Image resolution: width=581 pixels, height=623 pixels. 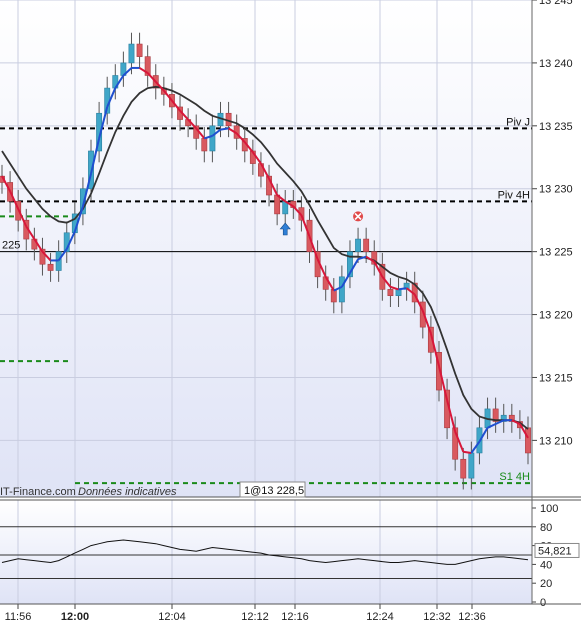 I want to click on y-tick-label: 13 230, so click(x=556, y=190).